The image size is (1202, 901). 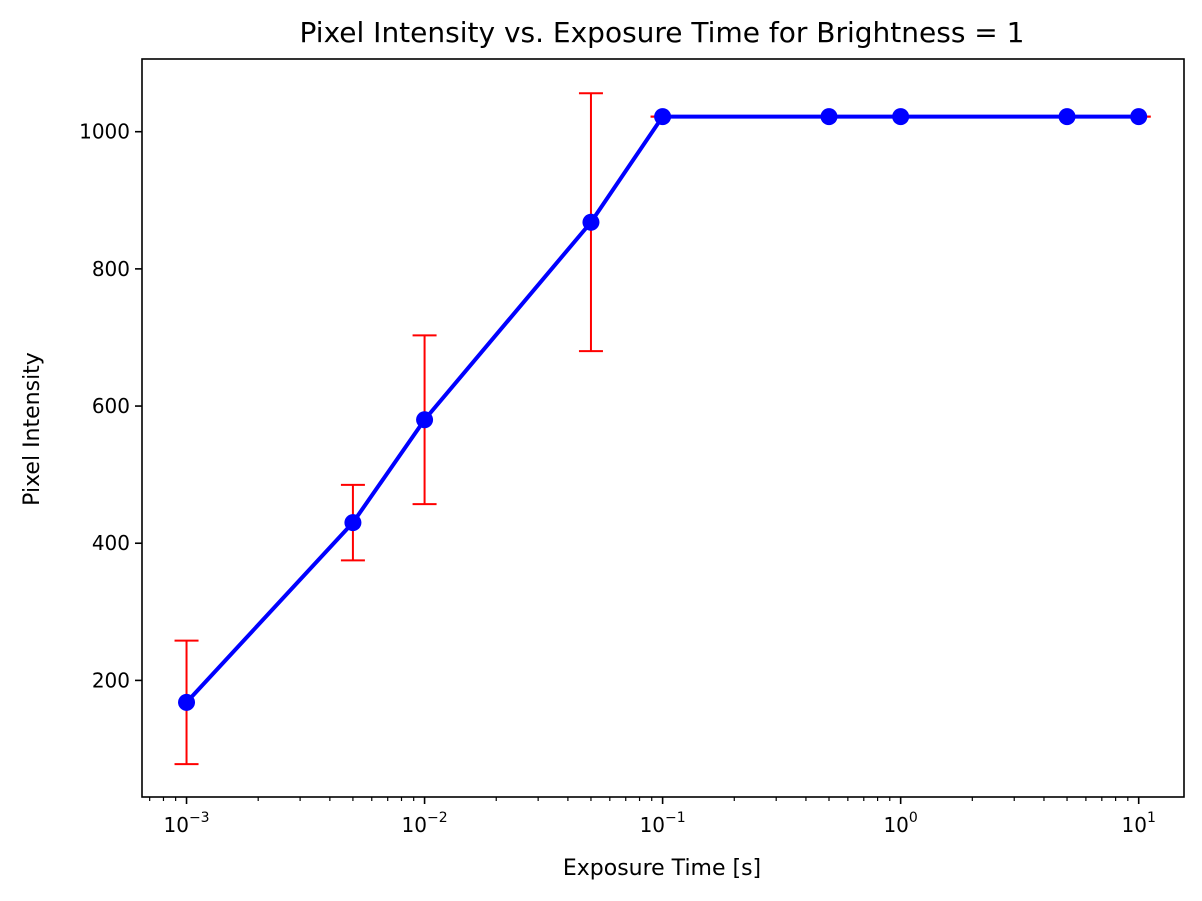 What do you see at coordinates (900, 823) in the screenshot?
I see `x-tick-label: 10⁰` at bounding box center [900, 823].